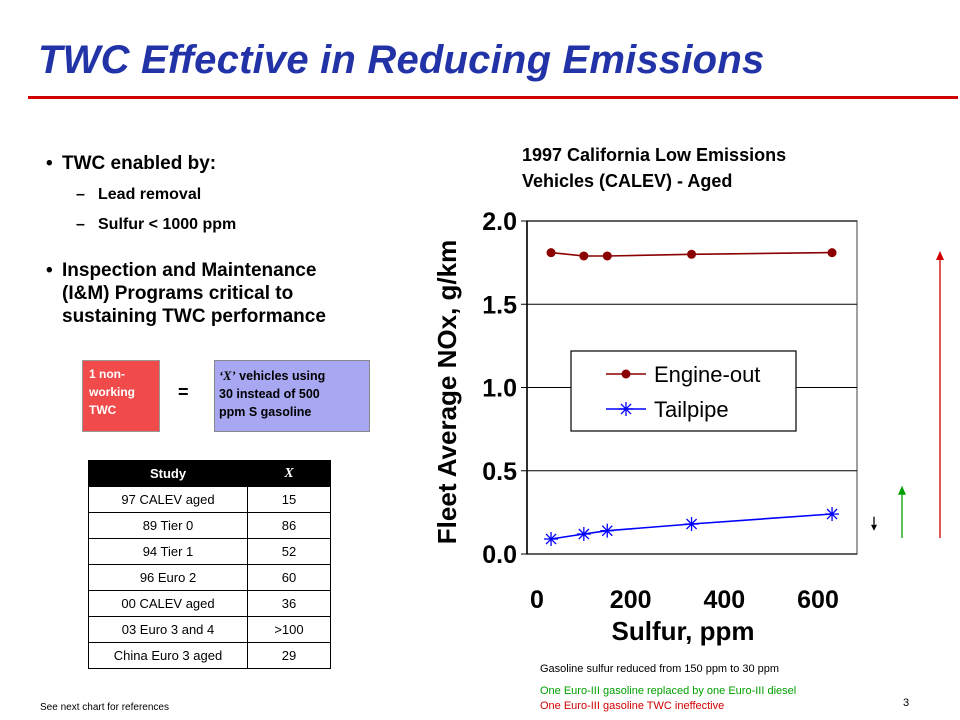  I want to click on page-number: 3, so click(906, 703).